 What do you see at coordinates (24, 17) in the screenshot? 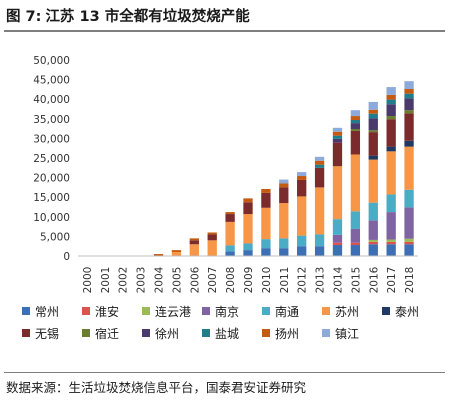
I see `figure-number: 图 7:` at bounding box center [24, 17].